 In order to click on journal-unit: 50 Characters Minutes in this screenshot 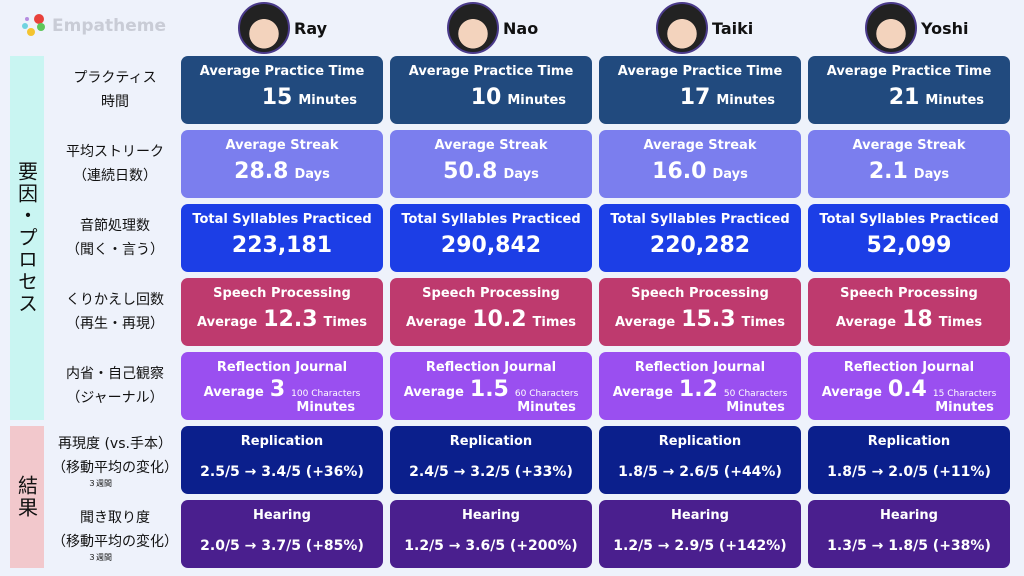, I will do `click(755, 401)`.